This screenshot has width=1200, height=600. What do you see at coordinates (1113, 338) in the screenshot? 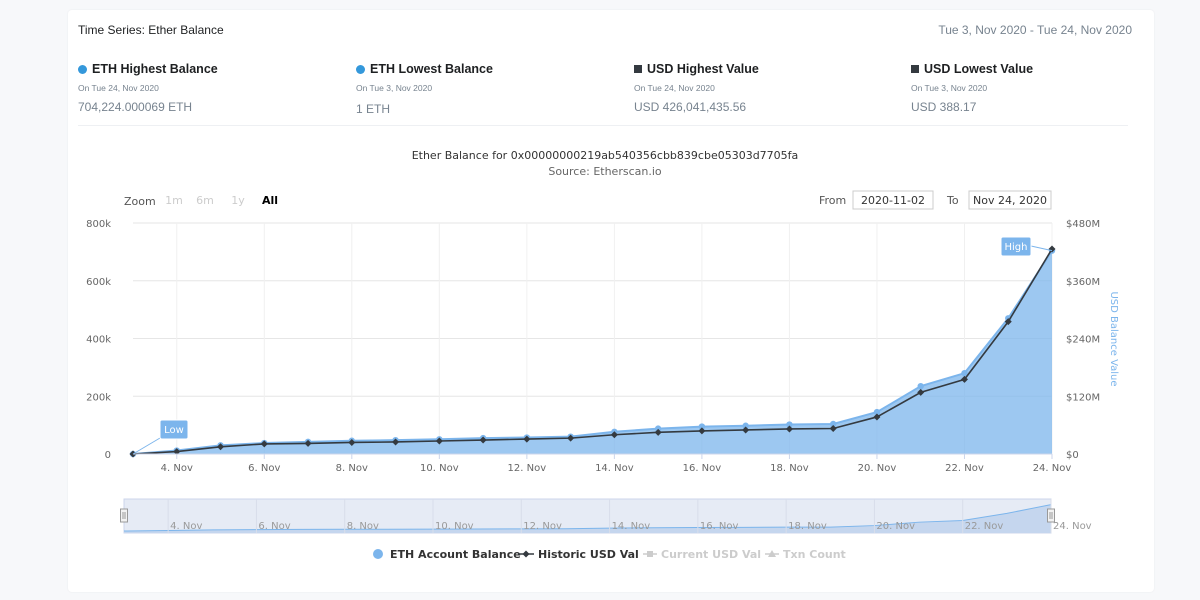
I see `y-right-axis-title: USD Balance Value` at bounding box center [1113, 338].